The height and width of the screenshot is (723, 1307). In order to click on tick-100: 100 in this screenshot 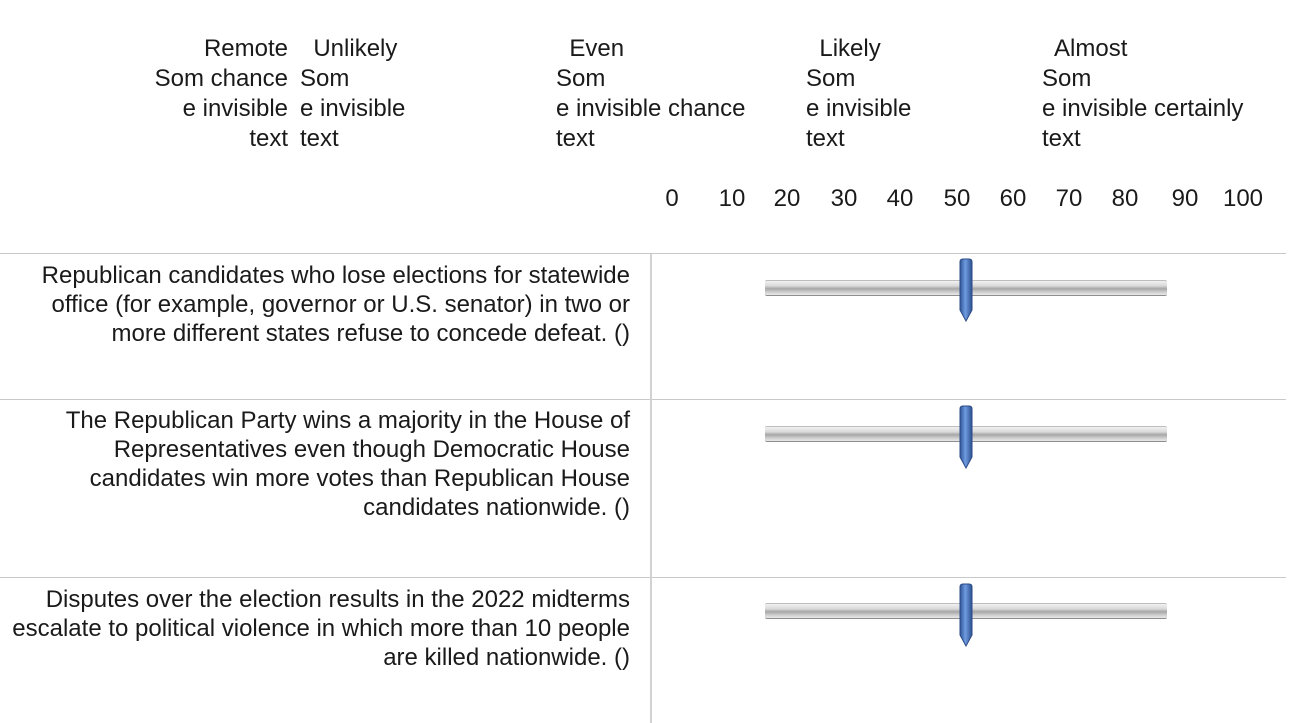, I will do `click(1243, 198)`.